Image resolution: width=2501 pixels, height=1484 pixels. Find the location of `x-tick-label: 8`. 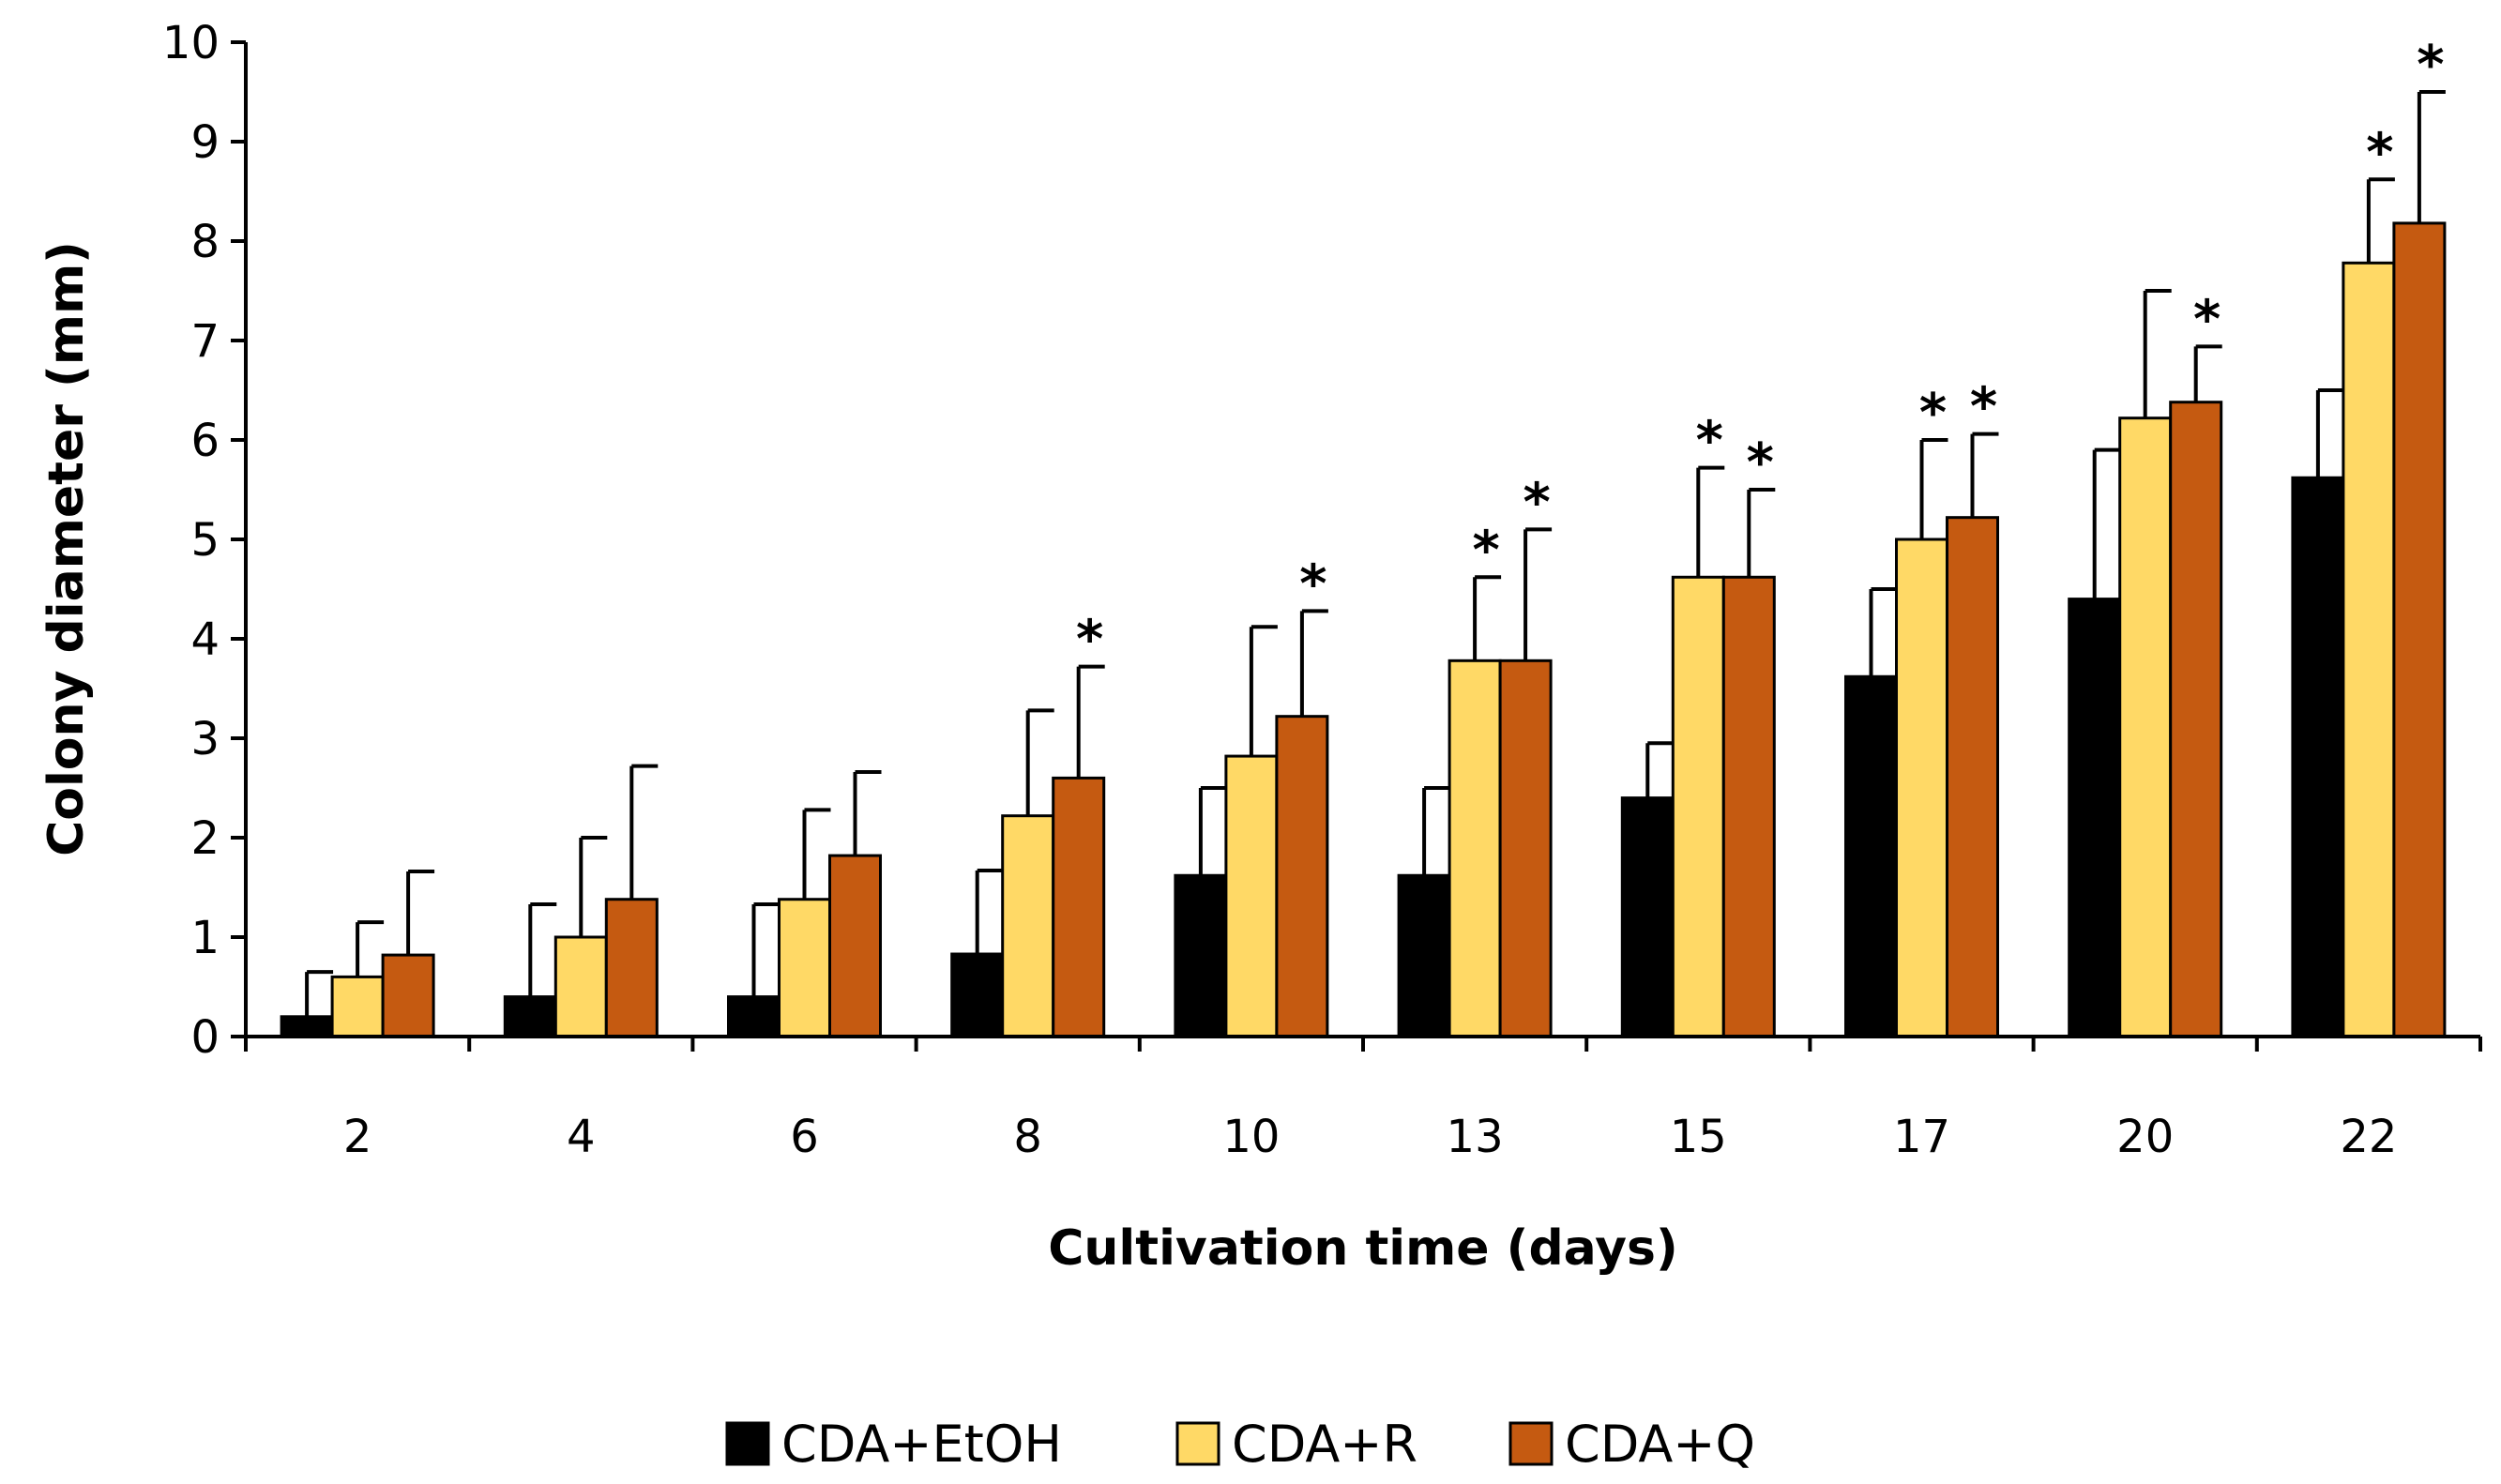

x-tick-label: 8 is located at coordinates (1027, 1137).